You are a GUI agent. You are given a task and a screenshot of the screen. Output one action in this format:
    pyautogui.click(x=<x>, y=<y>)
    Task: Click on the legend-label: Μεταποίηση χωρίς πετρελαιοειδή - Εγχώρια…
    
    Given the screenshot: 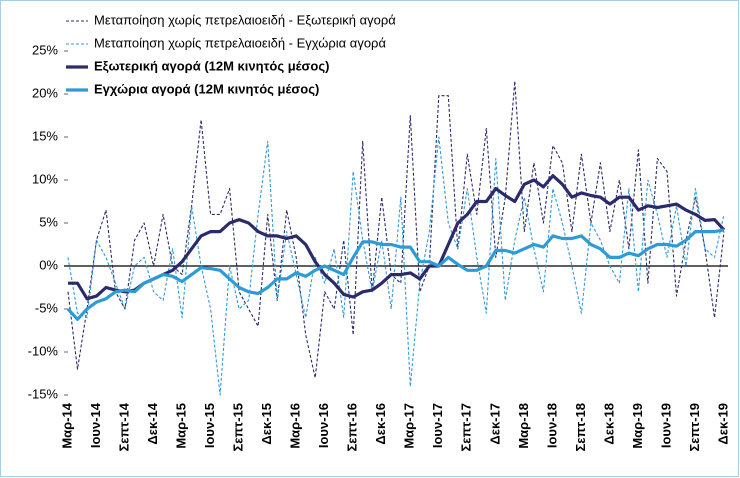 What is the action you would take?
    pyautogui.click(x=240, y=42)
    